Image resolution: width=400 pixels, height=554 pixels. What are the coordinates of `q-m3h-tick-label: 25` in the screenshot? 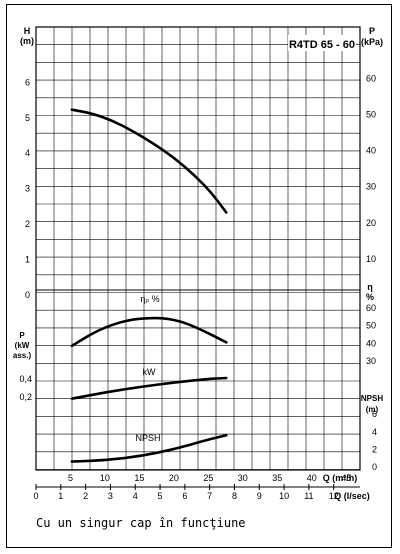 It's located at (208, 478).